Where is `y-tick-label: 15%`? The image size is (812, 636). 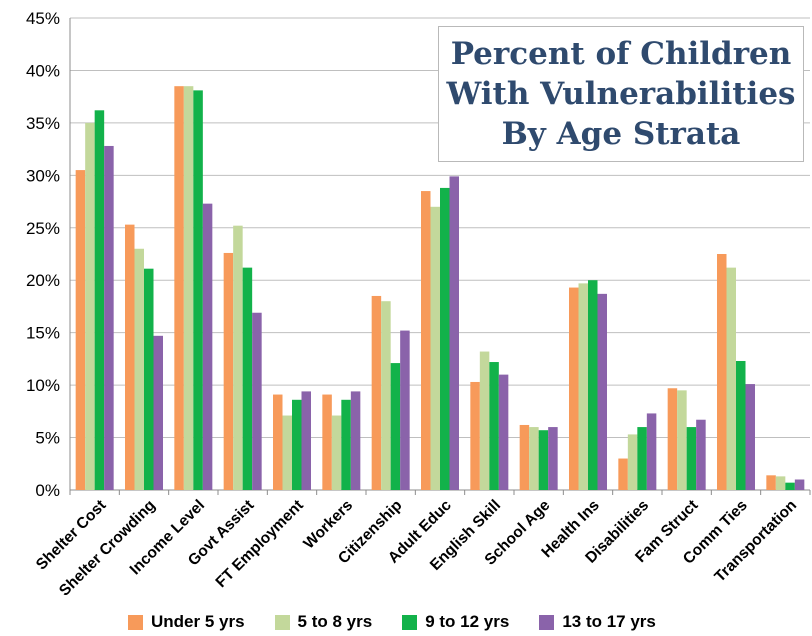
y-tick-label: 15% is located at coordinates (43, 333).